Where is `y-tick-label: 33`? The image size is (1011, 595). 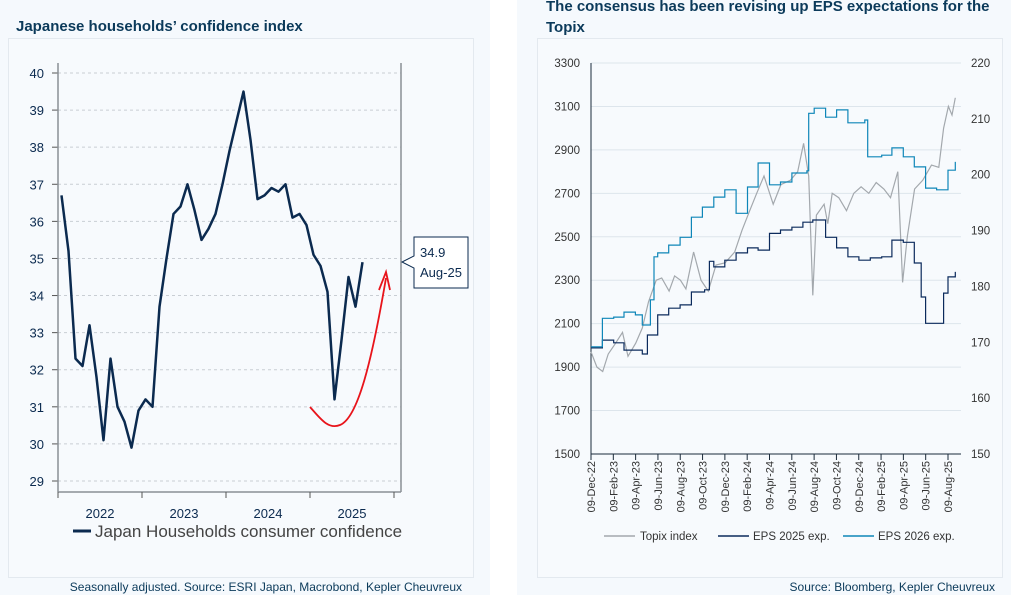
y-tick-label: 33 is located at coordinates (37, 333).